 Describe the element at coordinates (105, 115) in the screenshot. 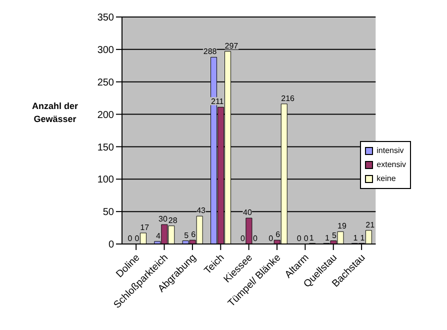

I see `y-tick-label: 200` at that location.